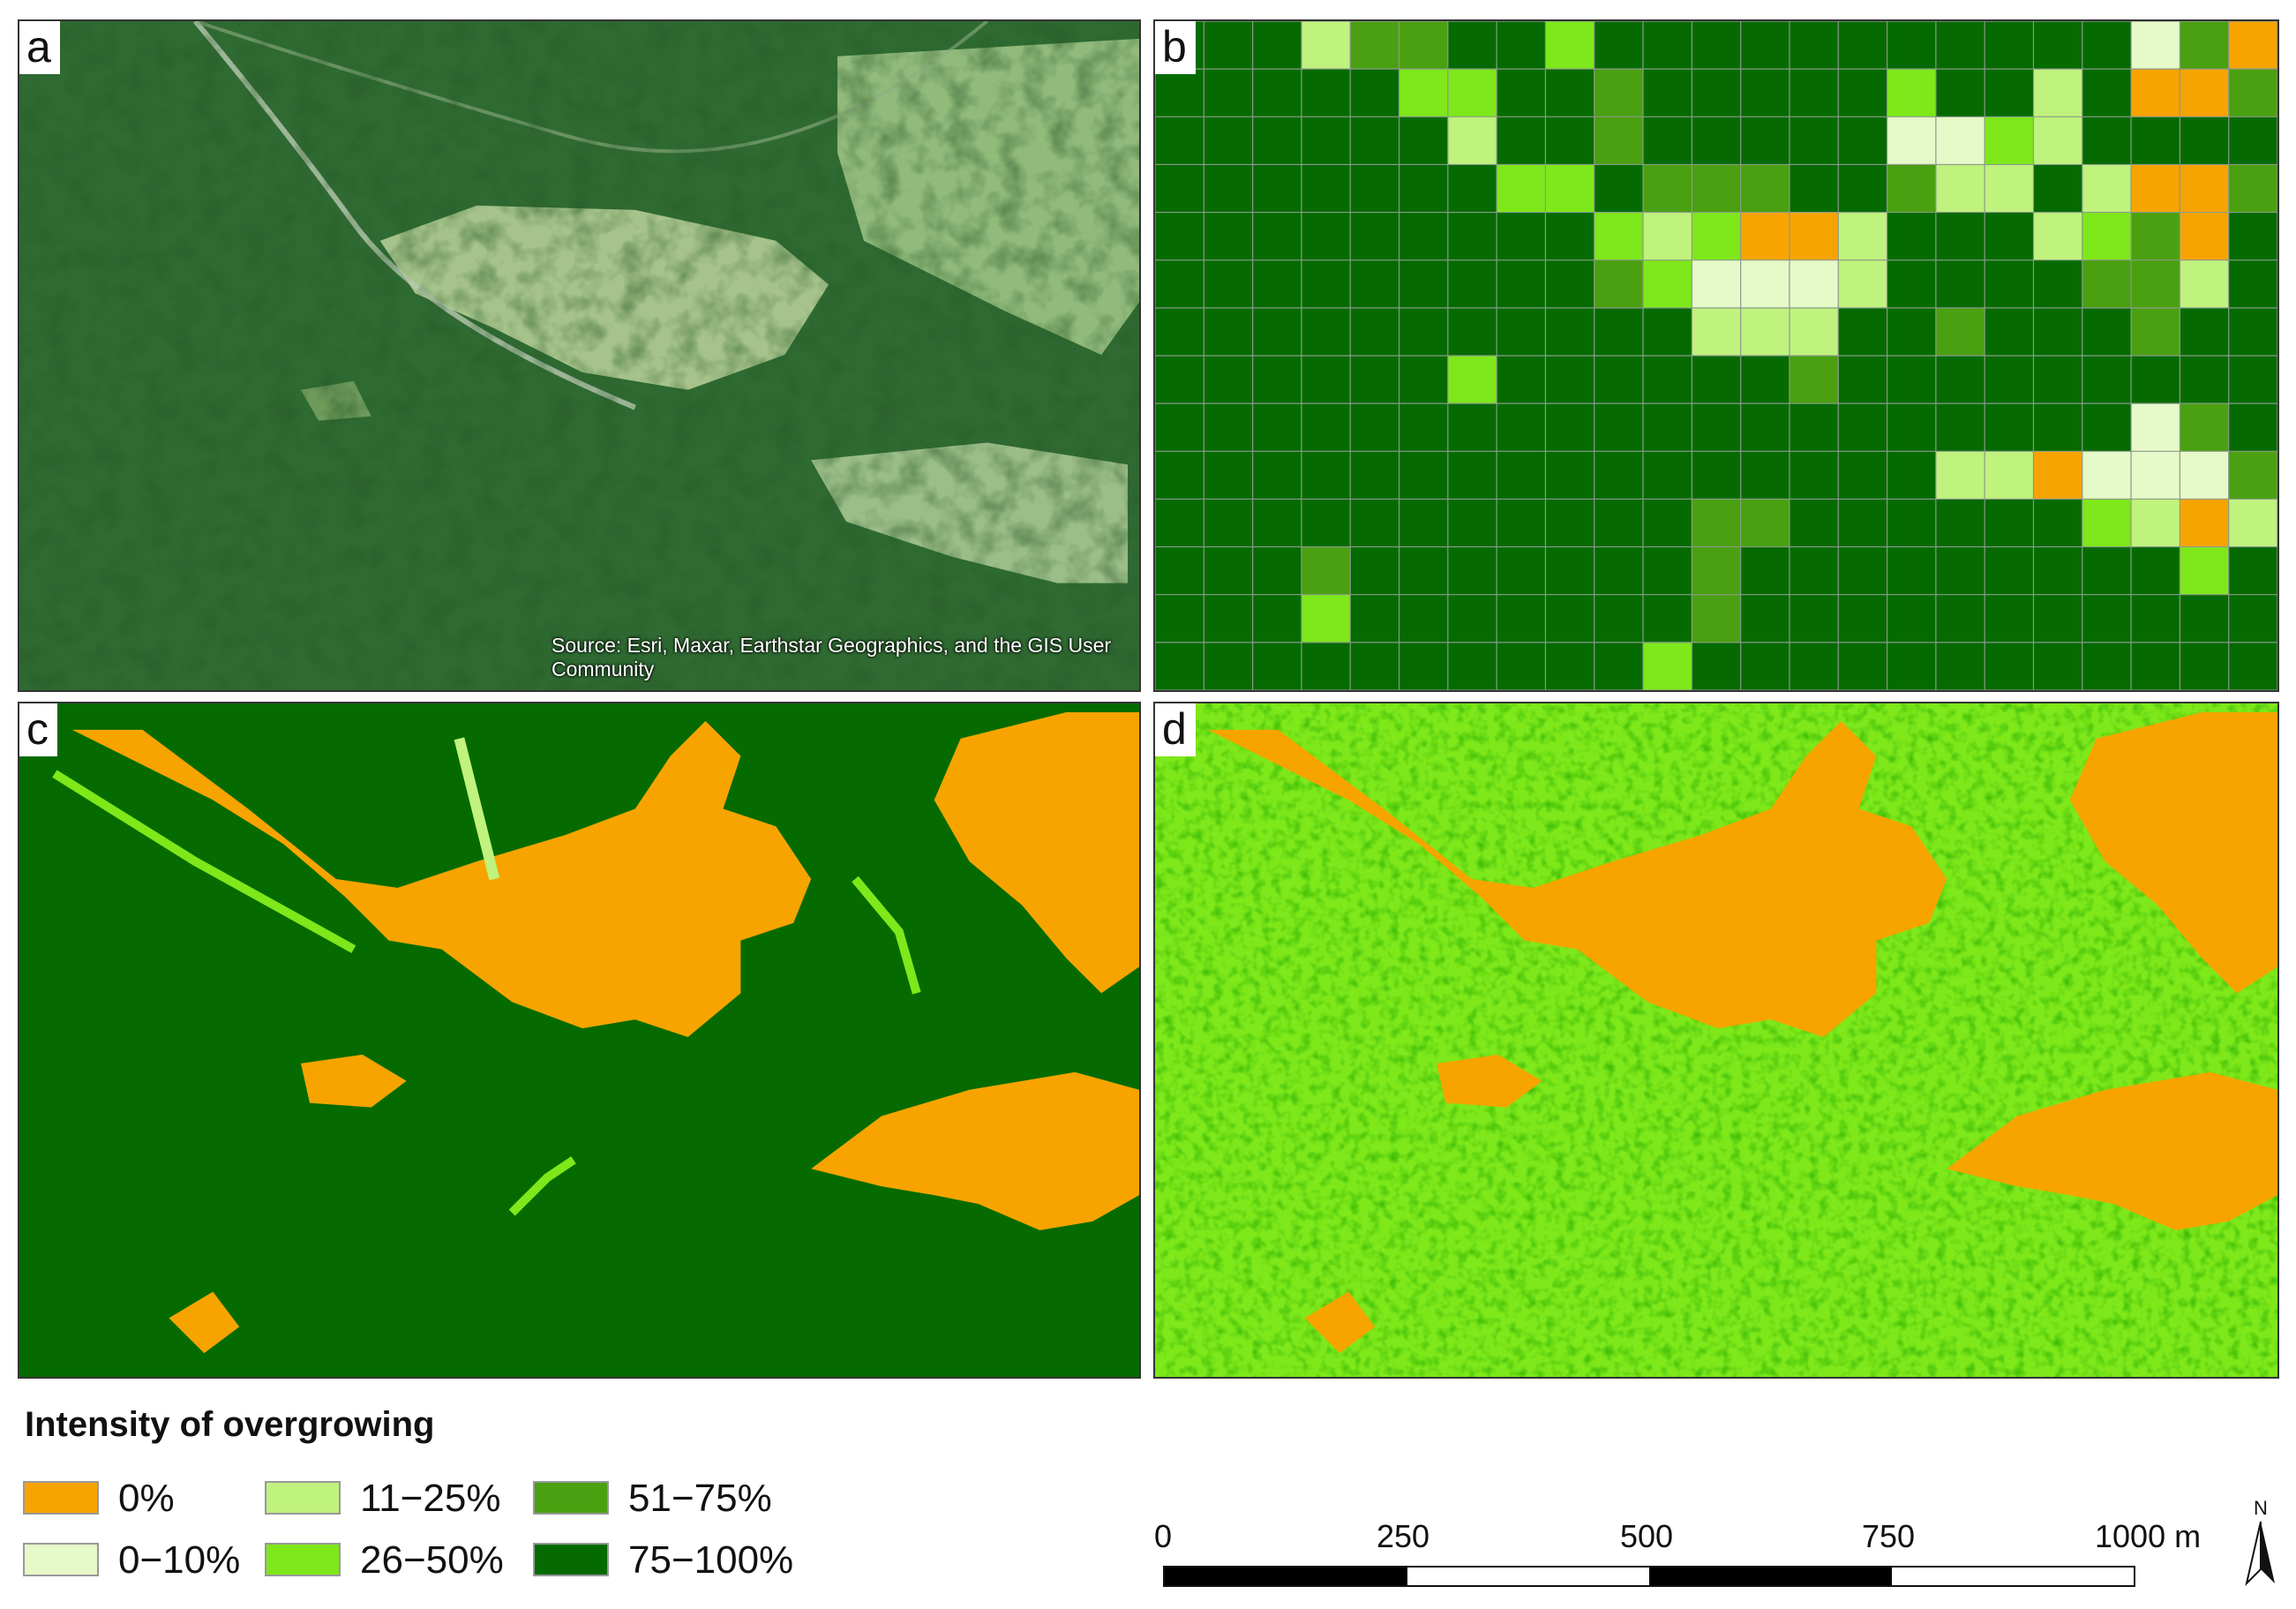 The width and height of the screenshot is (2296, 1609). Describe the element at coordinates (230, 1424) in the screenshot. I see `legend-title: Intensity of overgrowing` at that location.